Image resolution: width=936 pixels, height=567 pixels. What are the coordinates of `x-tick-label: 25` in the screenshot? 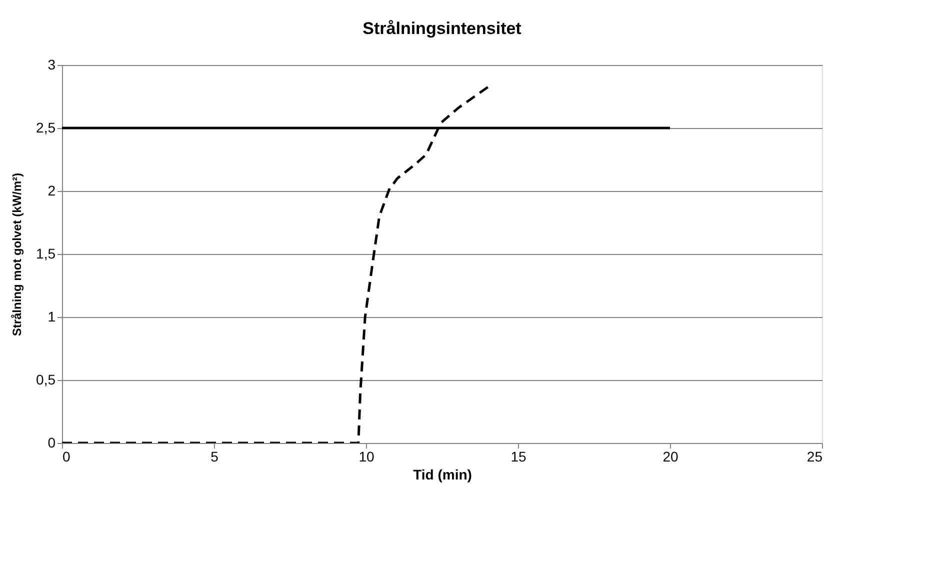 It's located at (814, 456).